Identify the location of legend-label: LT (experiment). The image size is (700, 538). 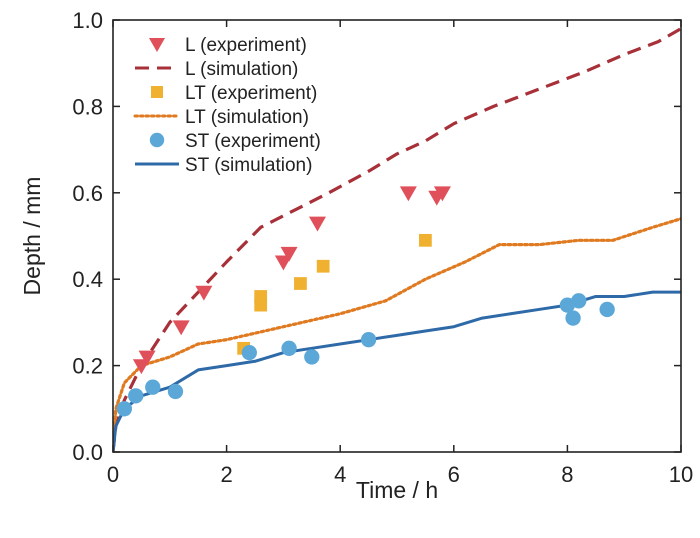
(251, 93).